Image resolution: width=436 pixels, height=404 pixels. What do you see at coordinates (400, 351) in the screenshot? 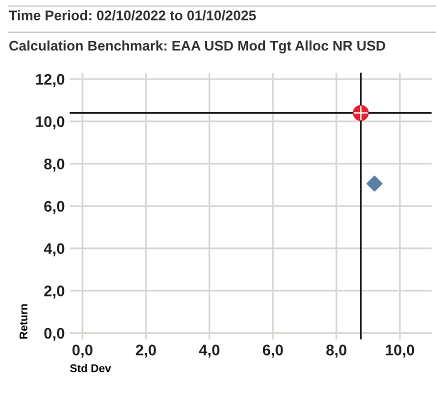
I see `x-tick-label: 10,0` at bounding box center [400, 351].